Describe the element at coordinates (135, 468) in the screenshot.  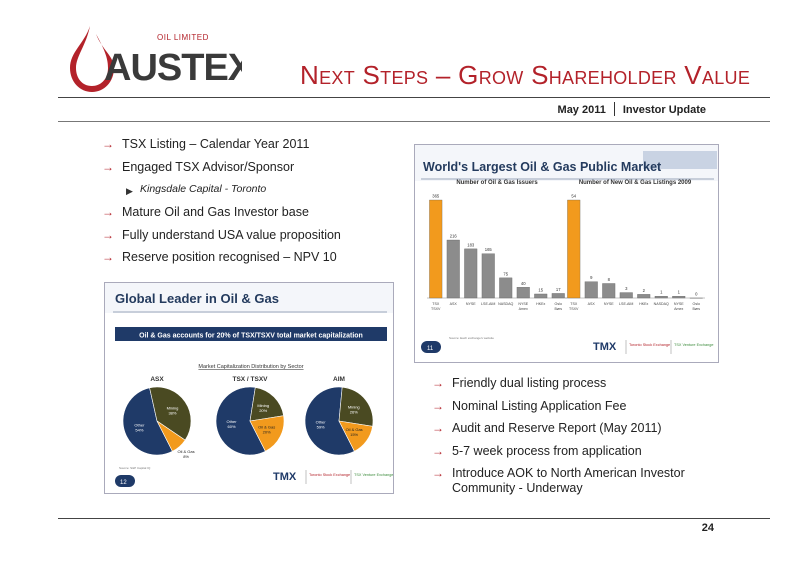
I see `leader-source: Source: S&P Capital IQ` at that location.